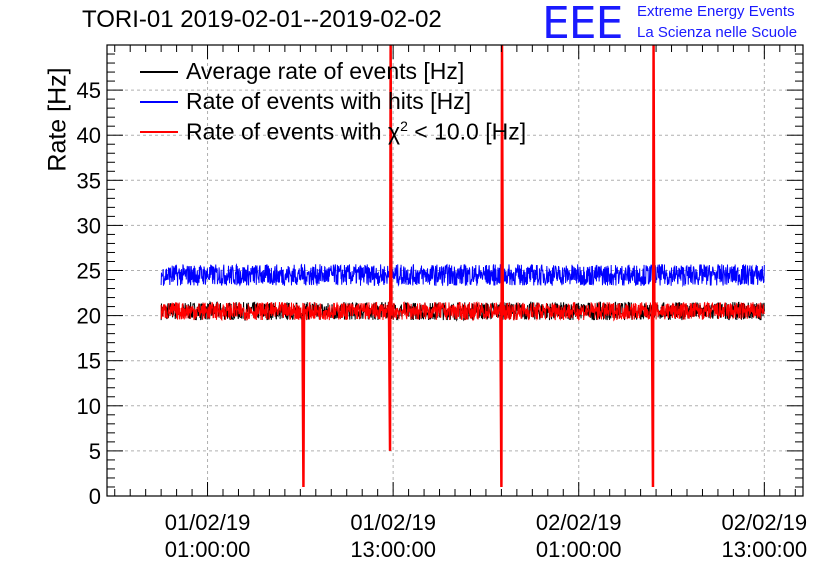  I want to click on series-chi2-line, so click(462, 311).